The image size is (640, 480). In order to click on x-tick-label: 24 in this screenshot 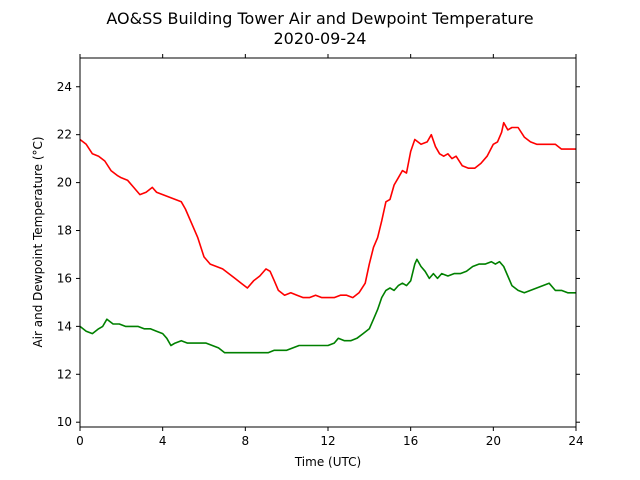, I will do `click(575, 441)`.